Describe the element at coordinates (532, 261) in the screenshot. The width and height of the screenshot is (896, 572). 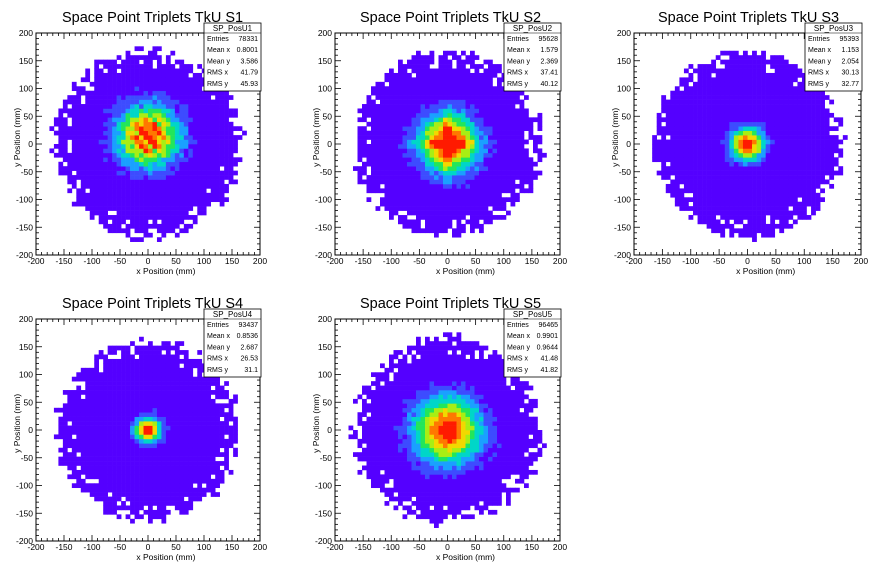
I see `x-tick-label: 150` at that location.